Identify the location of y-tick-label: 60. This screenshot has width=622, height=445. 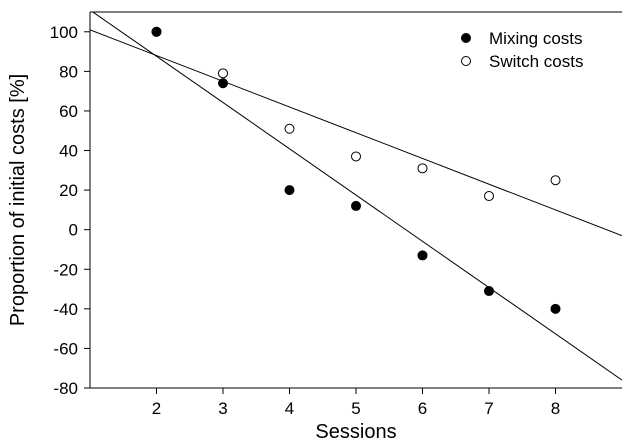
(68, 111).